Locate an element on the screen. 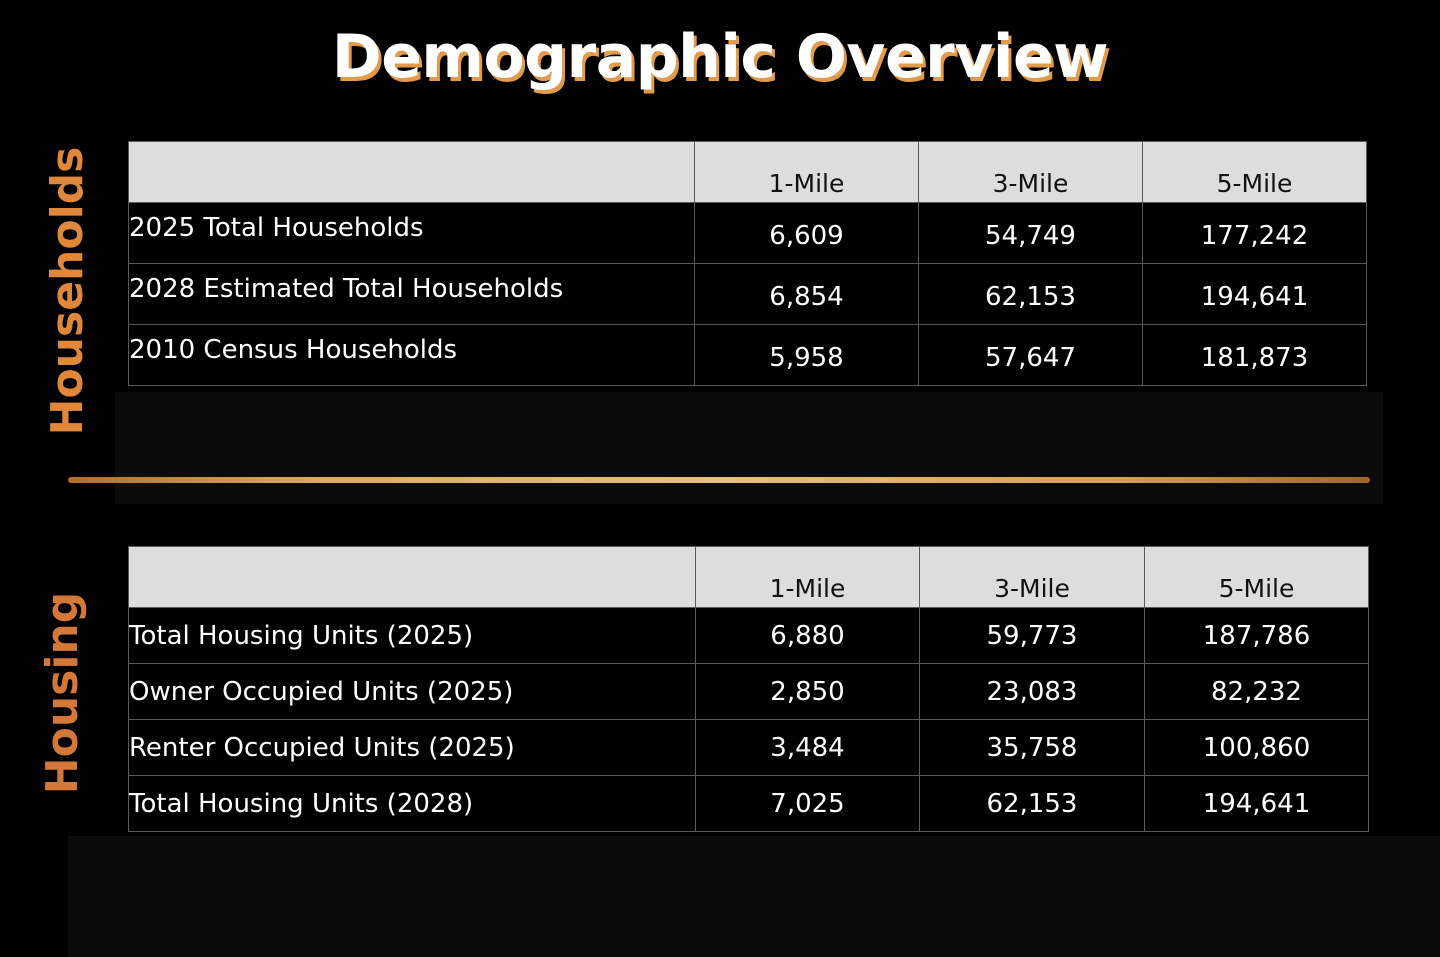 This screenshot has width=1440, height=957. table-cell: 35,758 is located at coordinates (1032, 747).